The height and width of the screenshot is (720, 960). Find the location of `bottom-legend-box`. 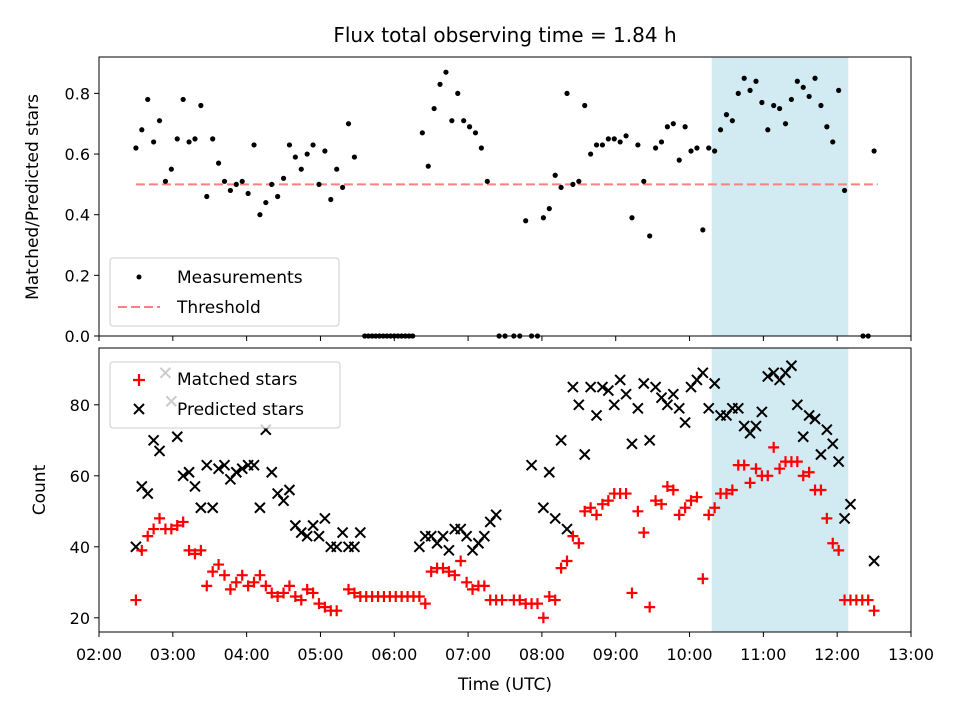

bottom-legend-box is located at coordinates (225, 395).